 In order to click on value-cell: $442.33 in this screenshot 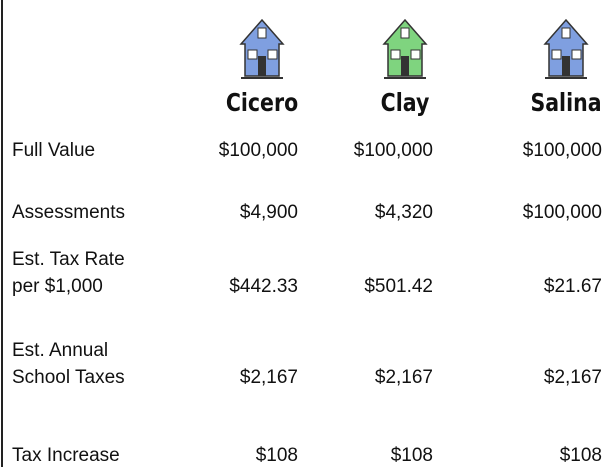, I will do `click(263, 286)`.